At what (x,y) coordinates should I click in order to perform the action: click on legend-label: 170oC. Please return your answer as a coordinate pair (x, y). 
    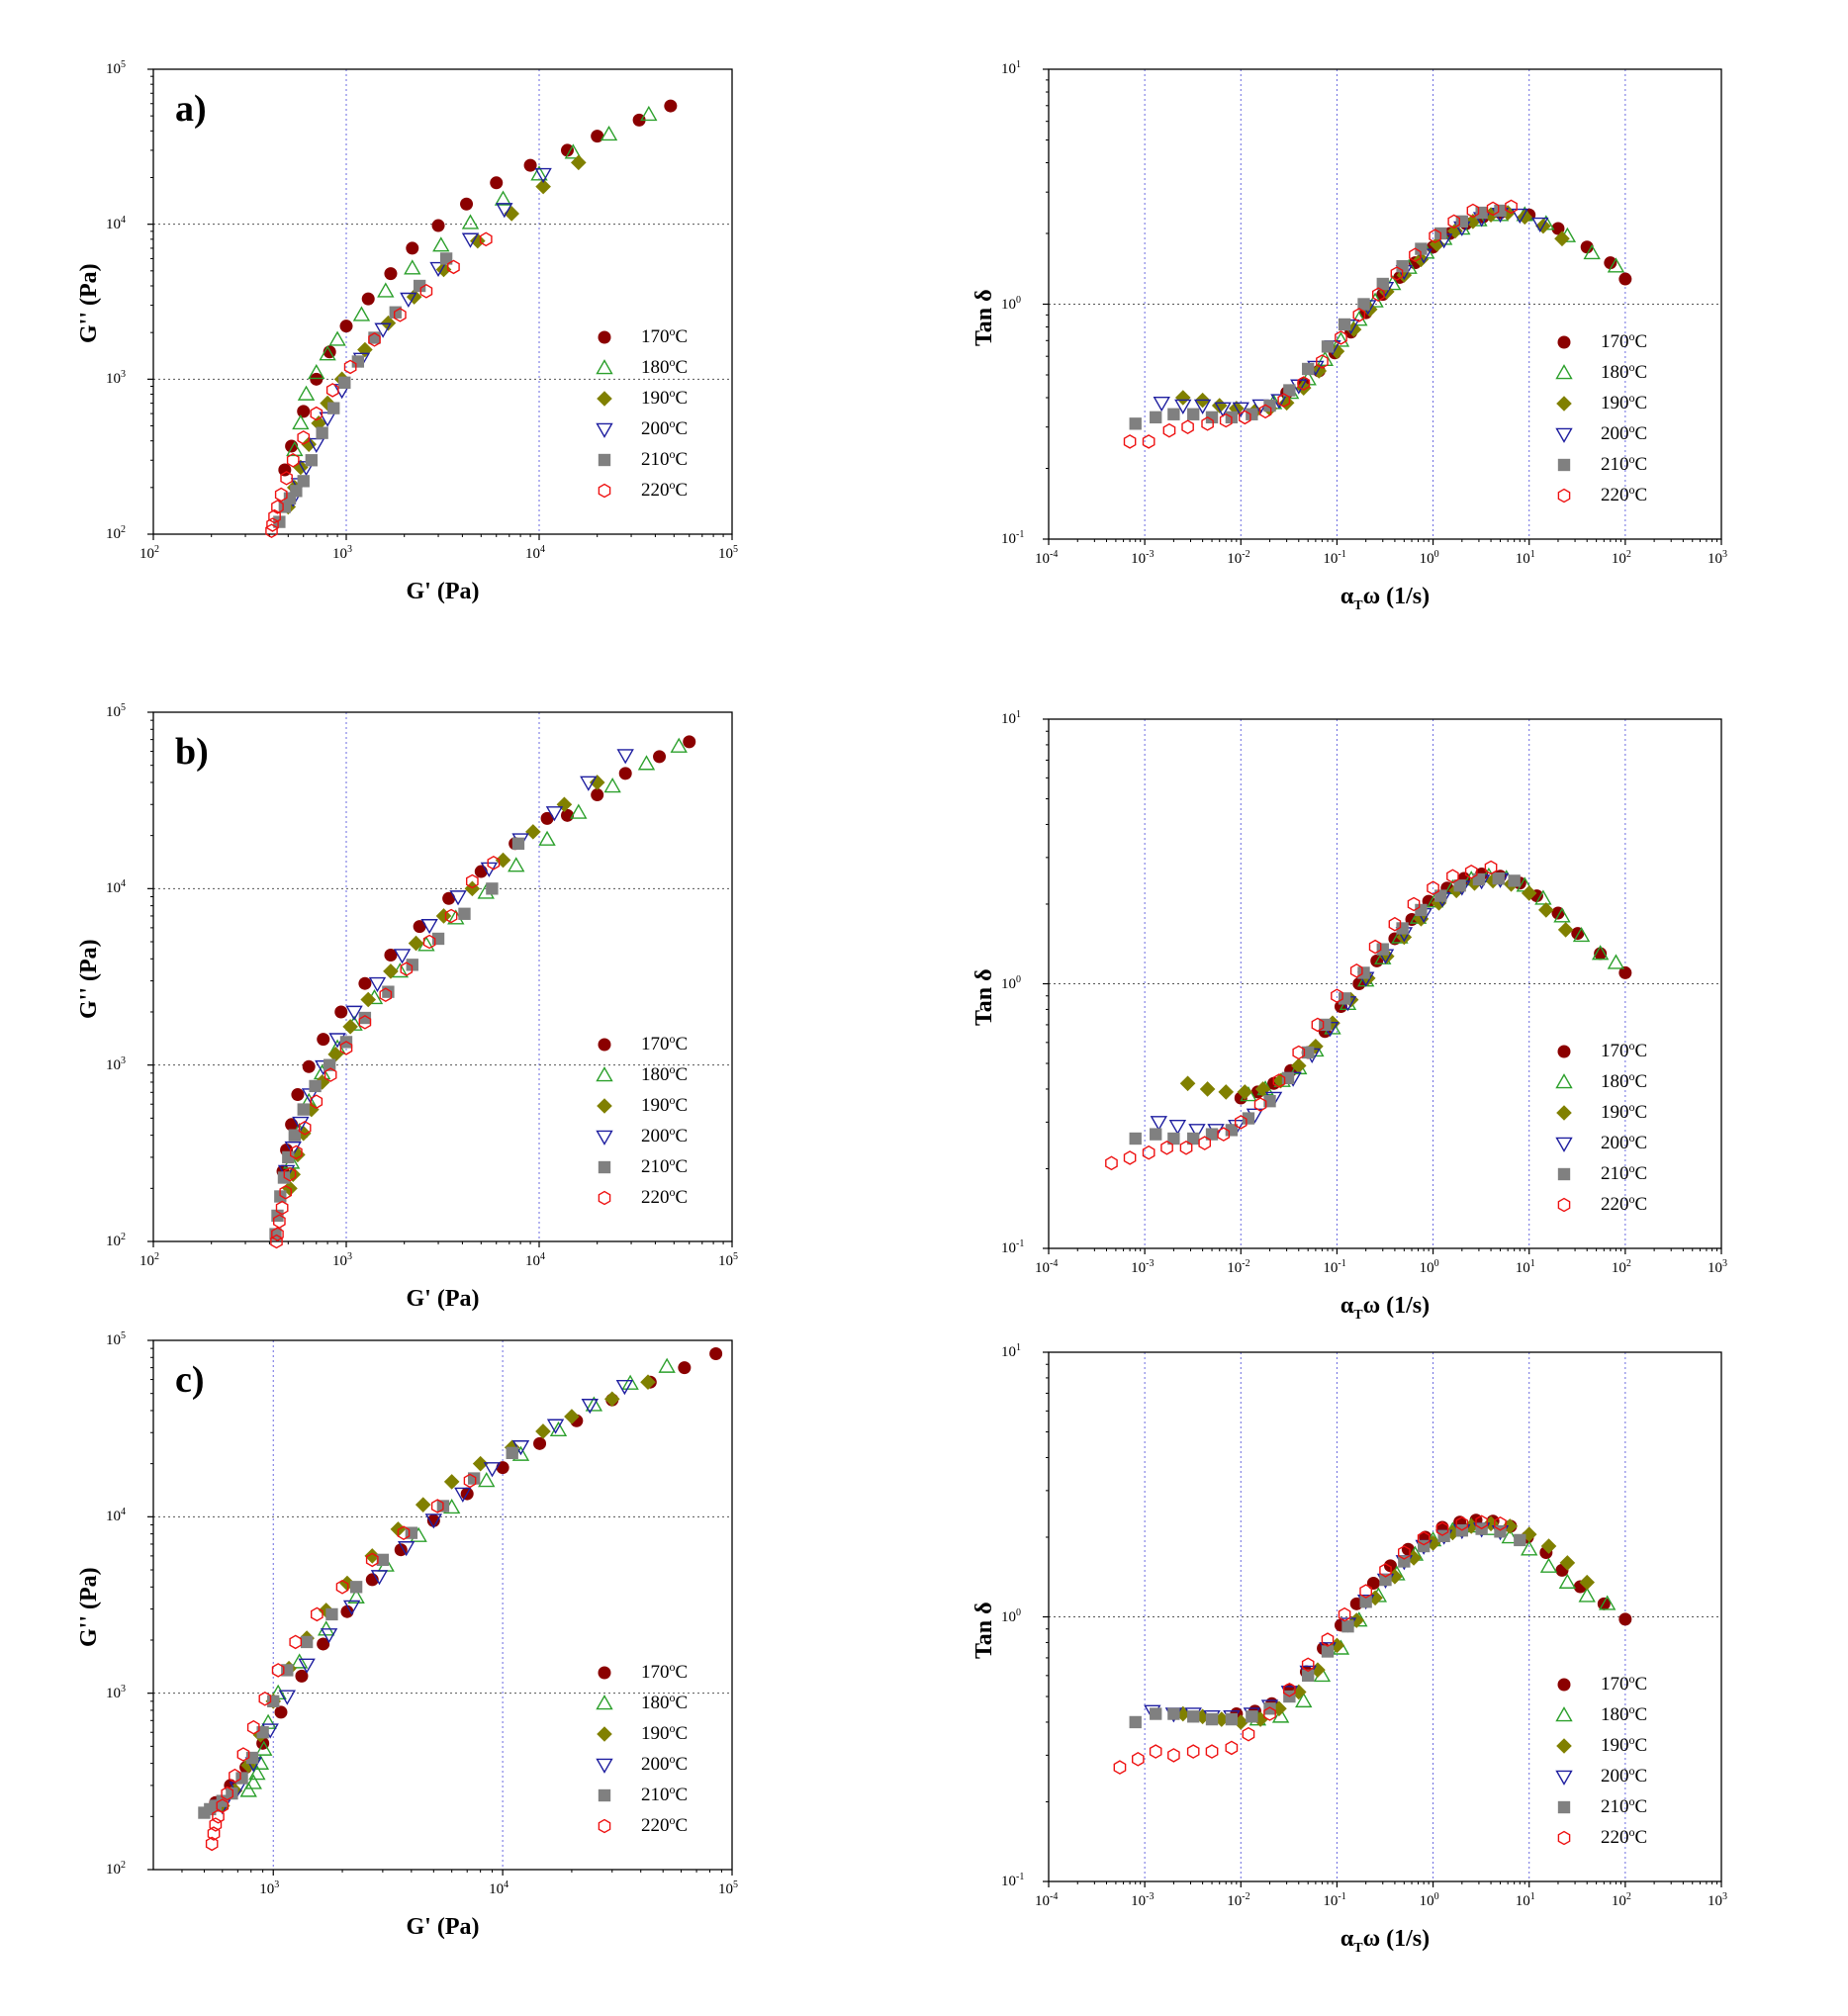
    Looking at the image, I should click on (665, 1671).